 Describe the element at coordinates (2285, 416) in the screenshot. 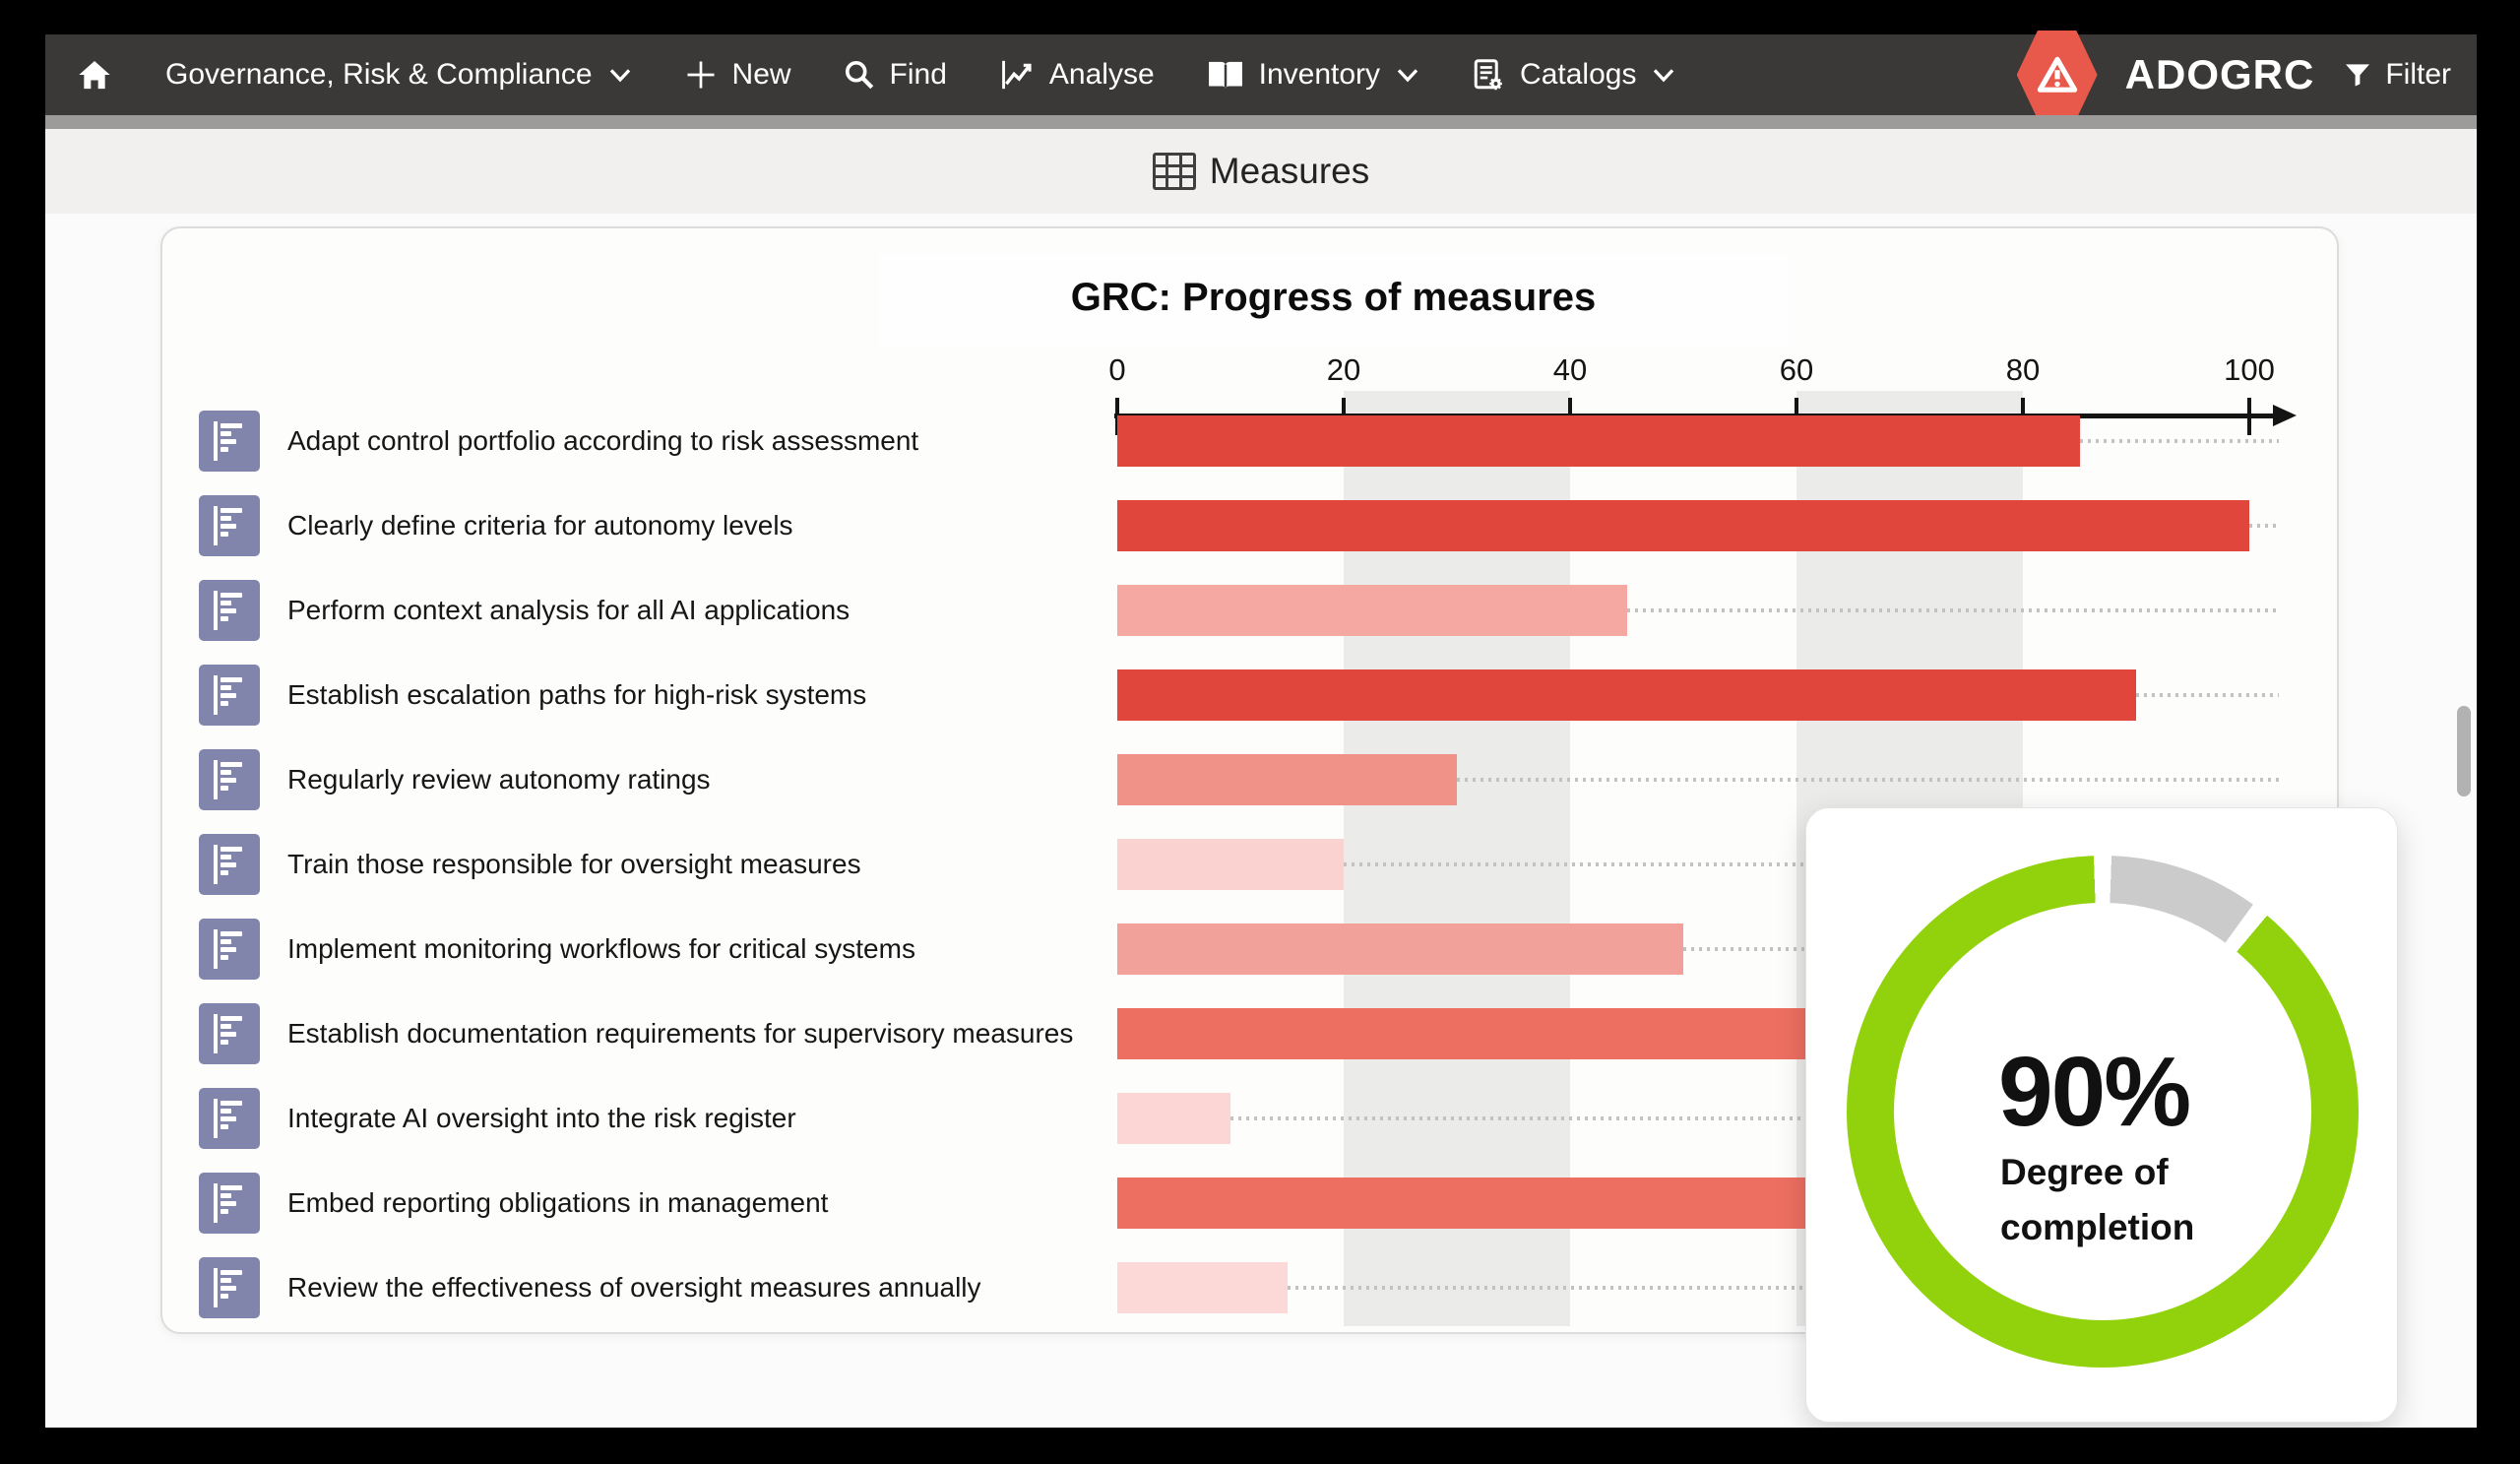

I see `x-axis-arrow-icon` at that location.